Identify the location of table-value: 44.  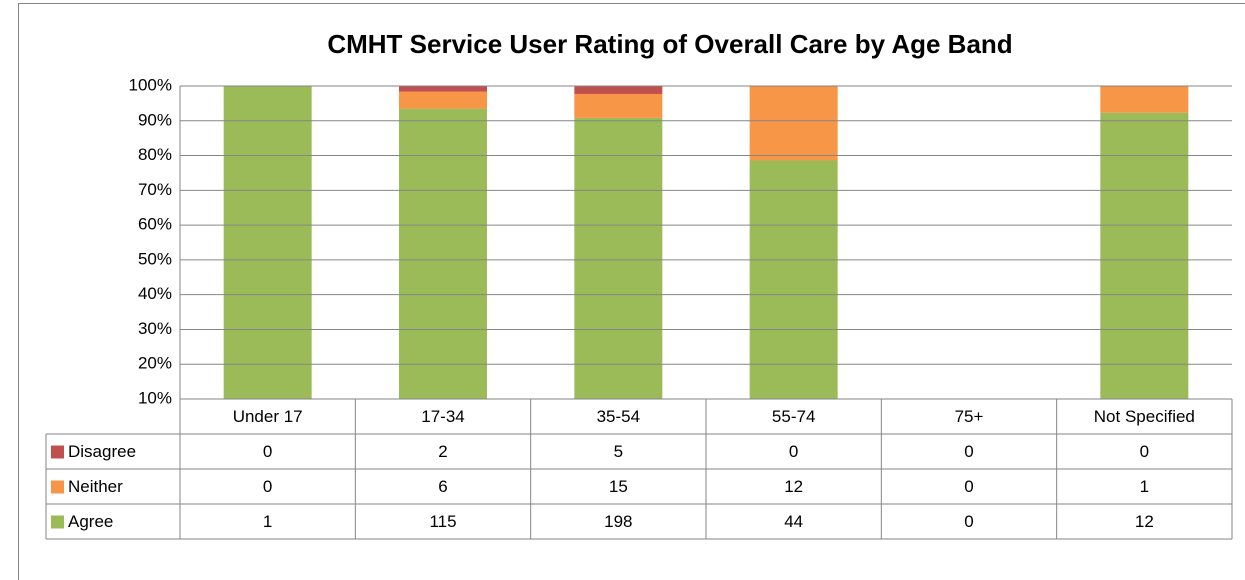
(793, 521).